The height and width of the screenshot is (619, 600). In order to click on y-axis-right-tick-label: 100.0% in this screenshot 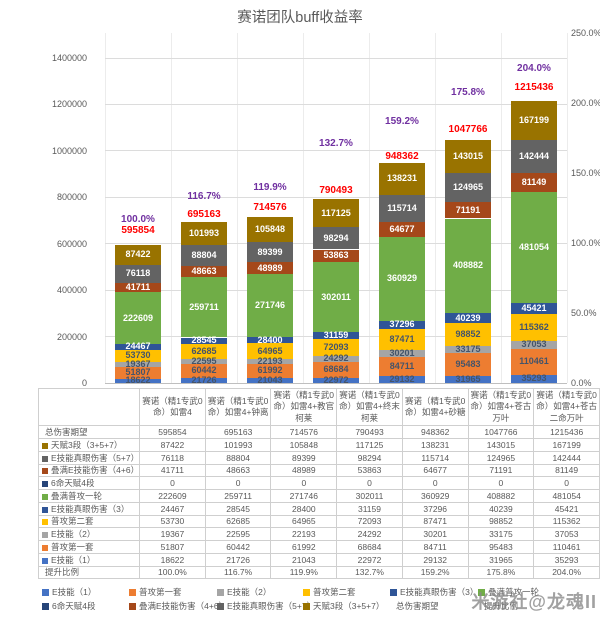, I will do `click(585, 243)`.